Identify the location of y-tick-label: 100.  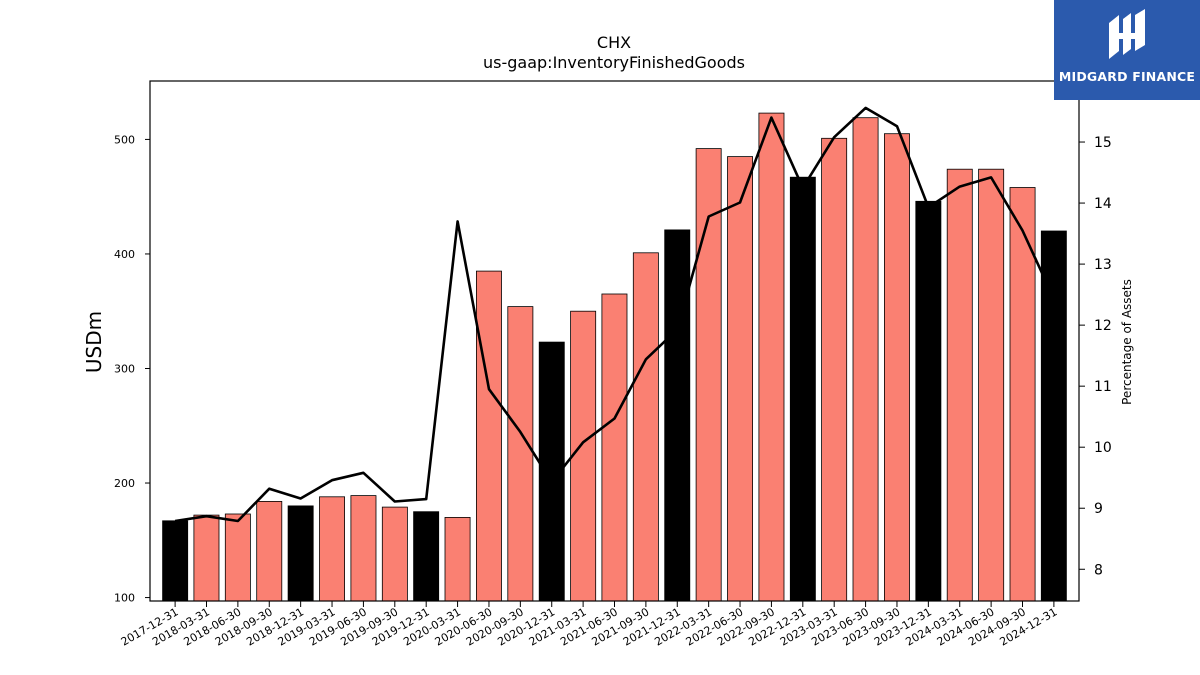
(124, 598).